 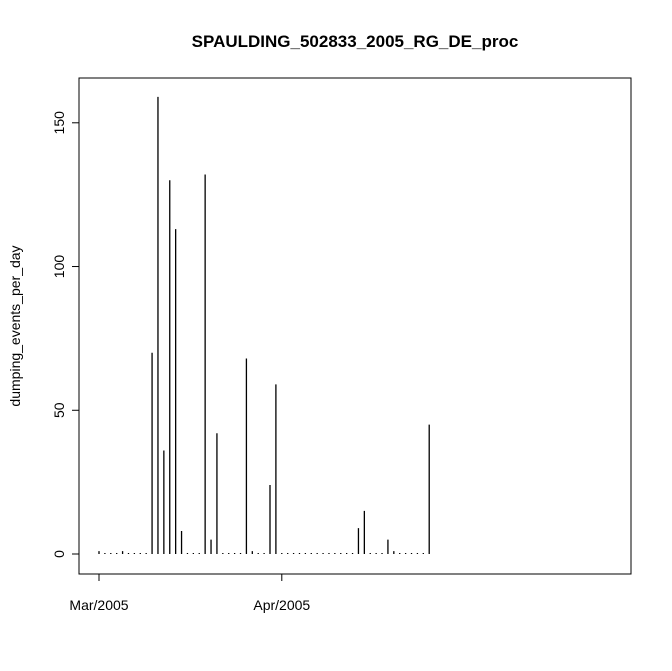 What do you see at coordinates (189, 593) in the screenshot?
I see `x-axis: Mar/2005 Apr/2005` at bounding box center [189, 593].